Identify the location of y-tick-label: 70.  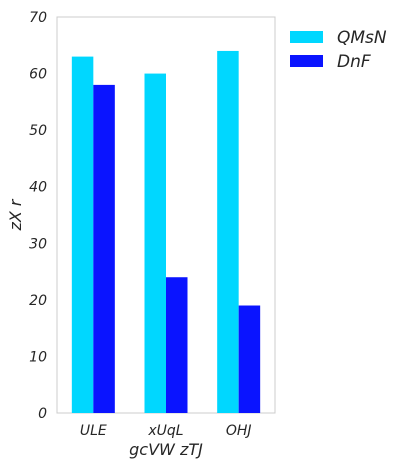
(38, 18).